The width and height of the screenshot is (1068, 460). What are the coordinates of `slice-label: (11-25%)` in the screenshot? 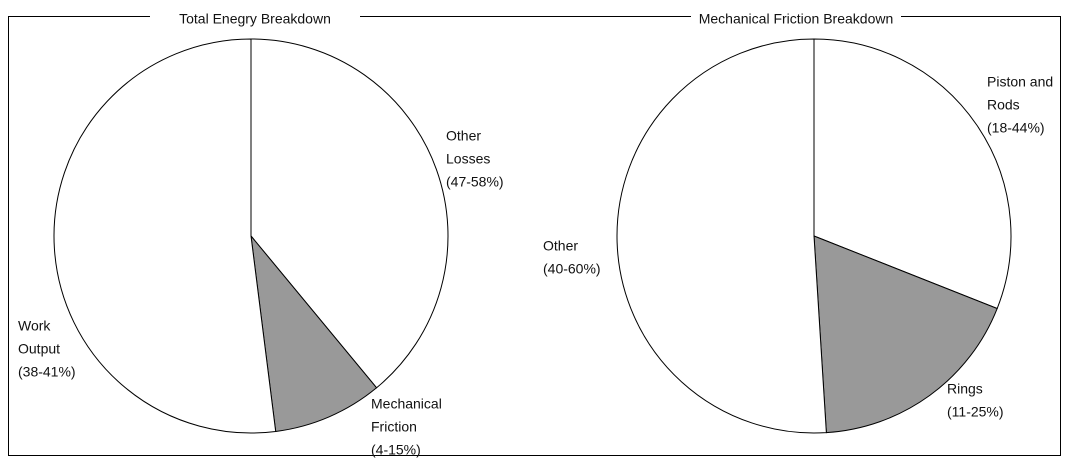 It's located at (975, 412).